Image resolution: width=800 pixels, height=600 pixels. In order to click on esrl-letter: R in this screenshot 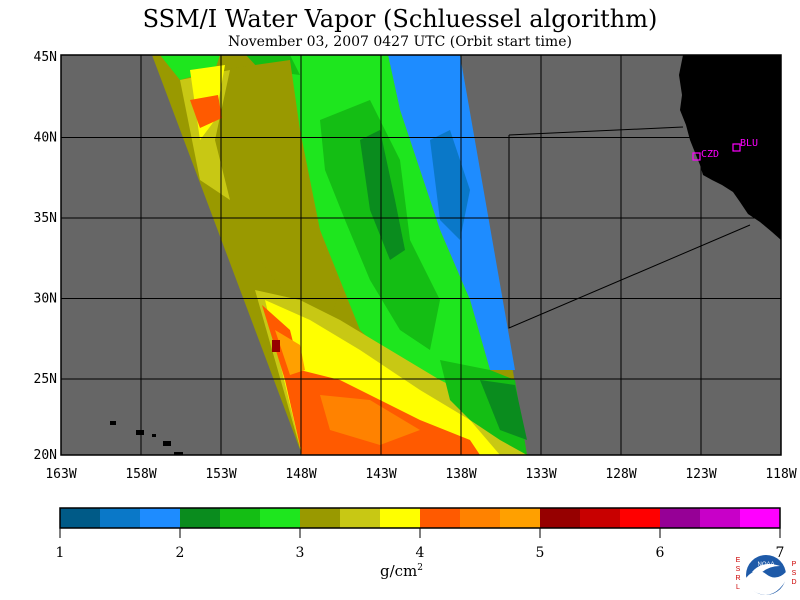, I will do `click(737, 578)`.